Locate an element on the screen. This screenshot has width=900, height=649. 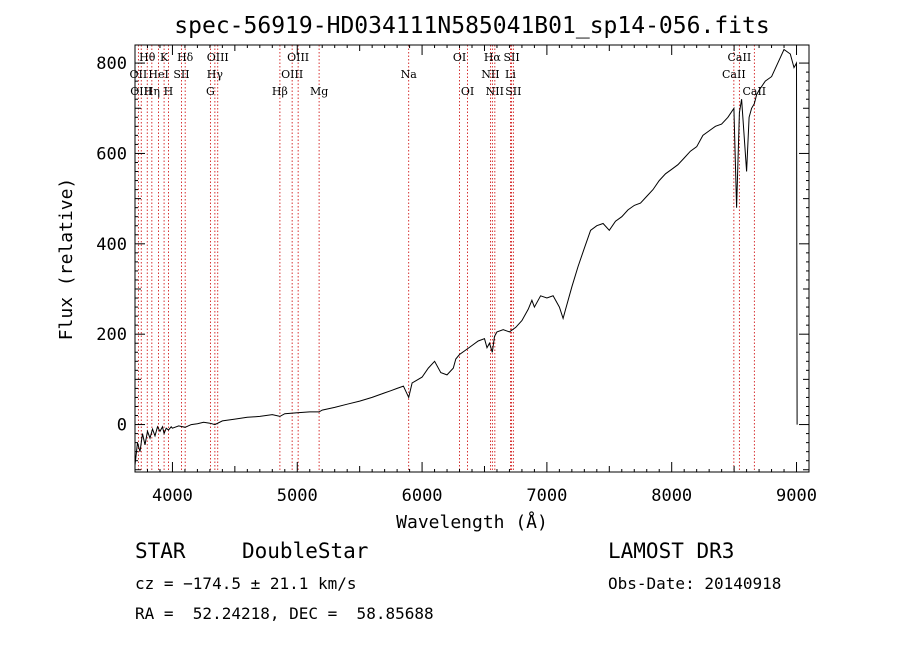
subclass-label: DoubleStar is located at coordinates (305, 551).